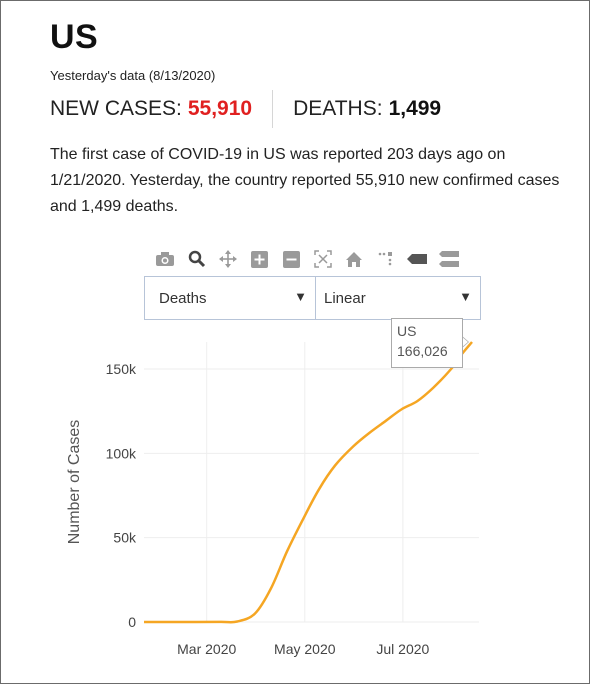 This screenshot has width=590, height=684. I want to click on pan-icon, so click(228, 259).